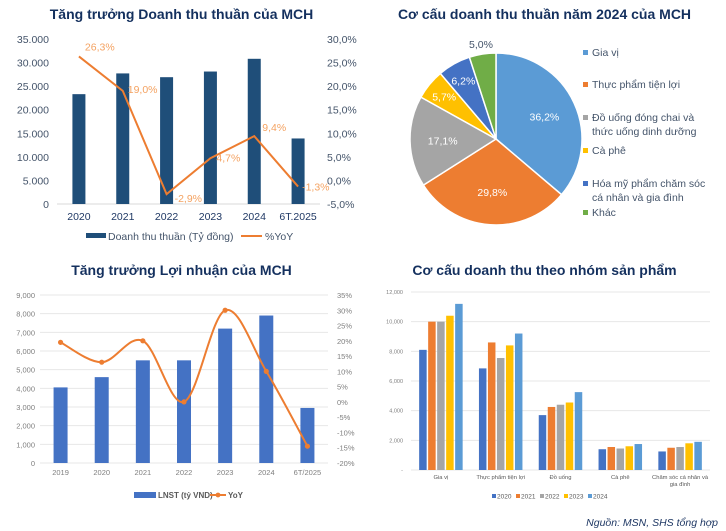 Image resolution: width=726 pixels, height=531 pixels. I want to click on yoy-data-label: -2,9%, so click(188, 199).